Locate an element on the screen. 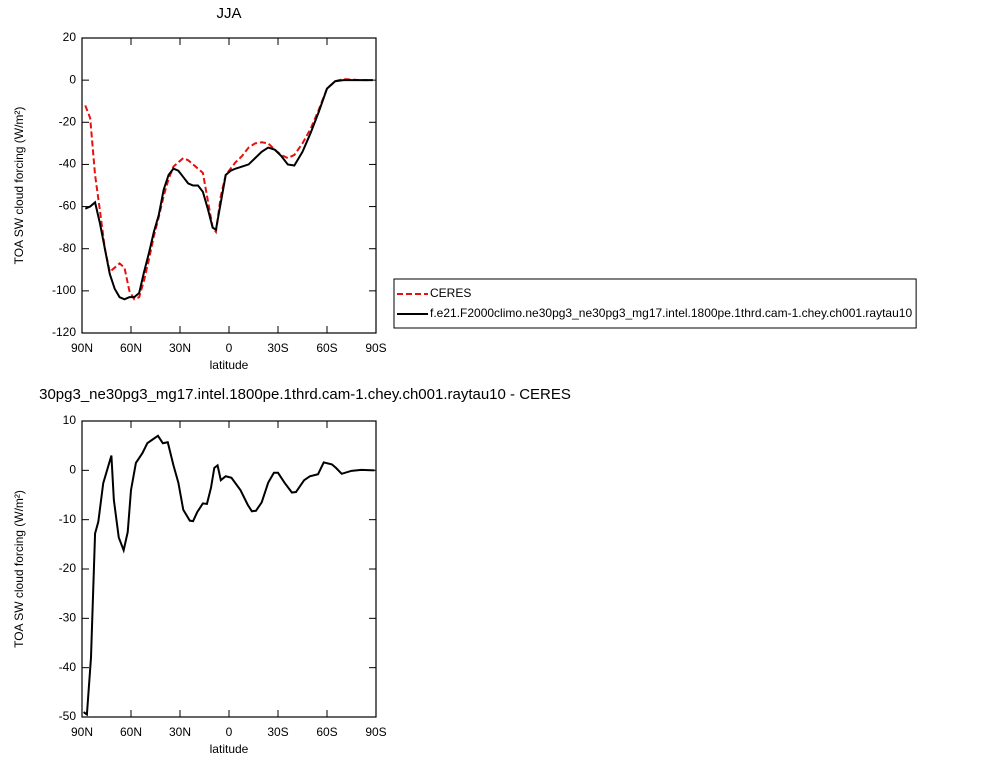  y-tick-label: 10 is located at coordinates (70, 420).